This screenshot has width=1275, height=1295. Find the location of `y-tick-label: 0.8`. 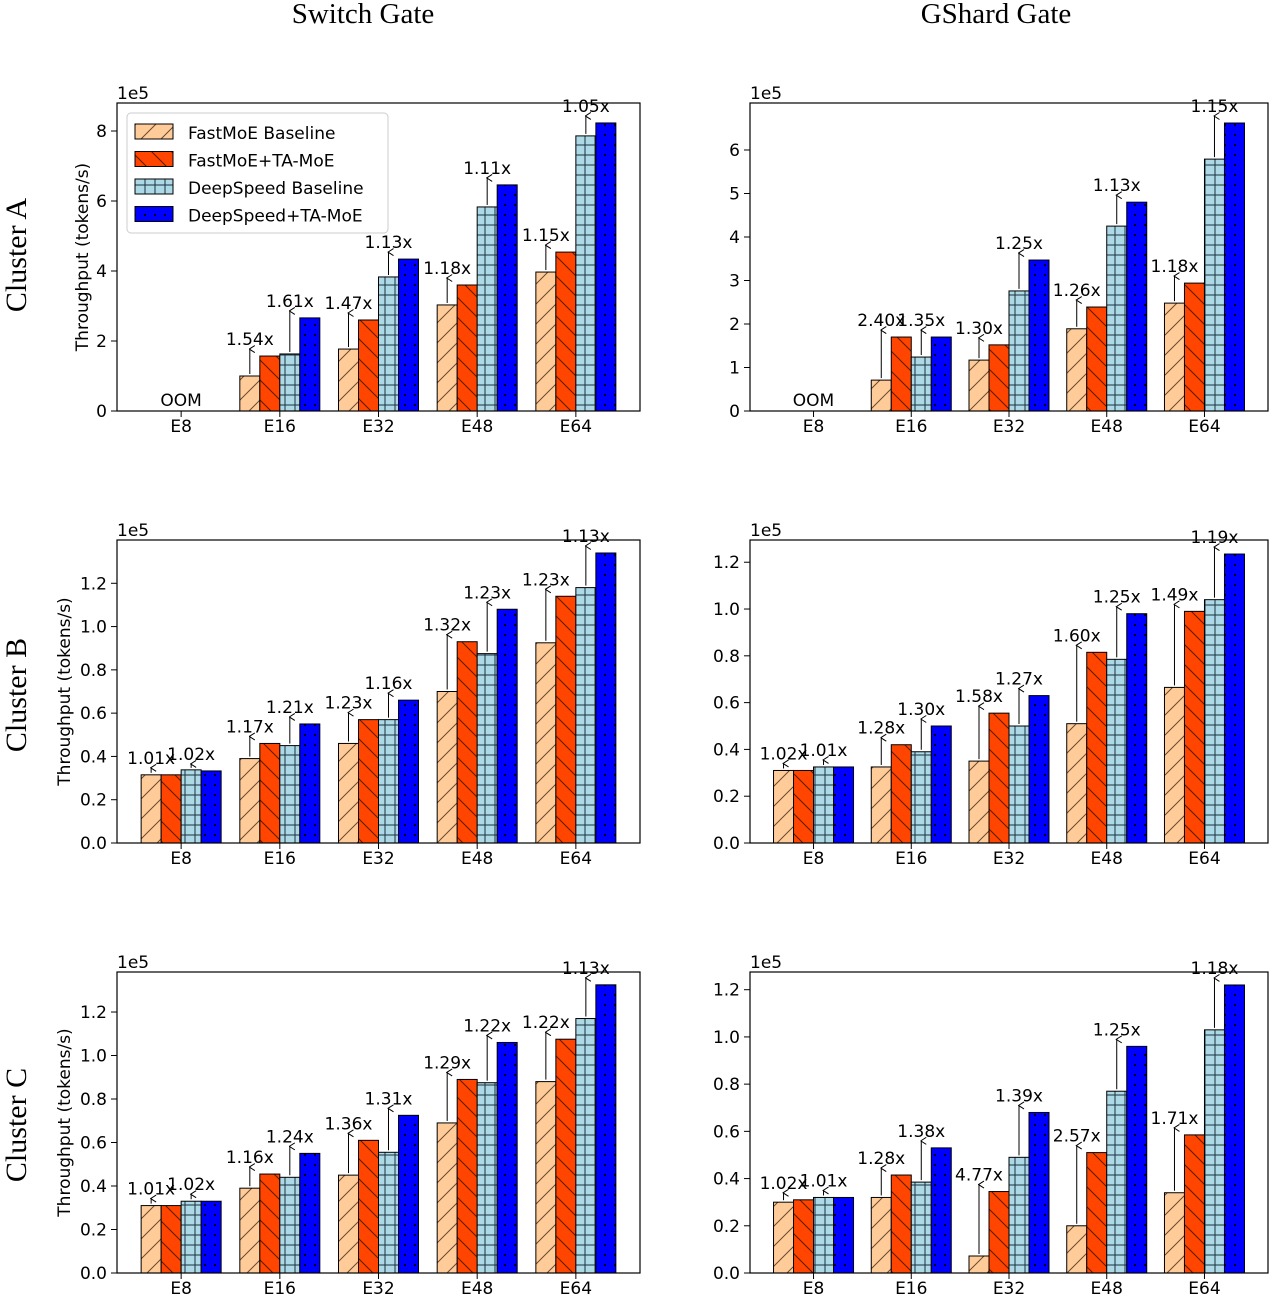

y-tick-label: 0.8 is located at coordinates (726, 657).